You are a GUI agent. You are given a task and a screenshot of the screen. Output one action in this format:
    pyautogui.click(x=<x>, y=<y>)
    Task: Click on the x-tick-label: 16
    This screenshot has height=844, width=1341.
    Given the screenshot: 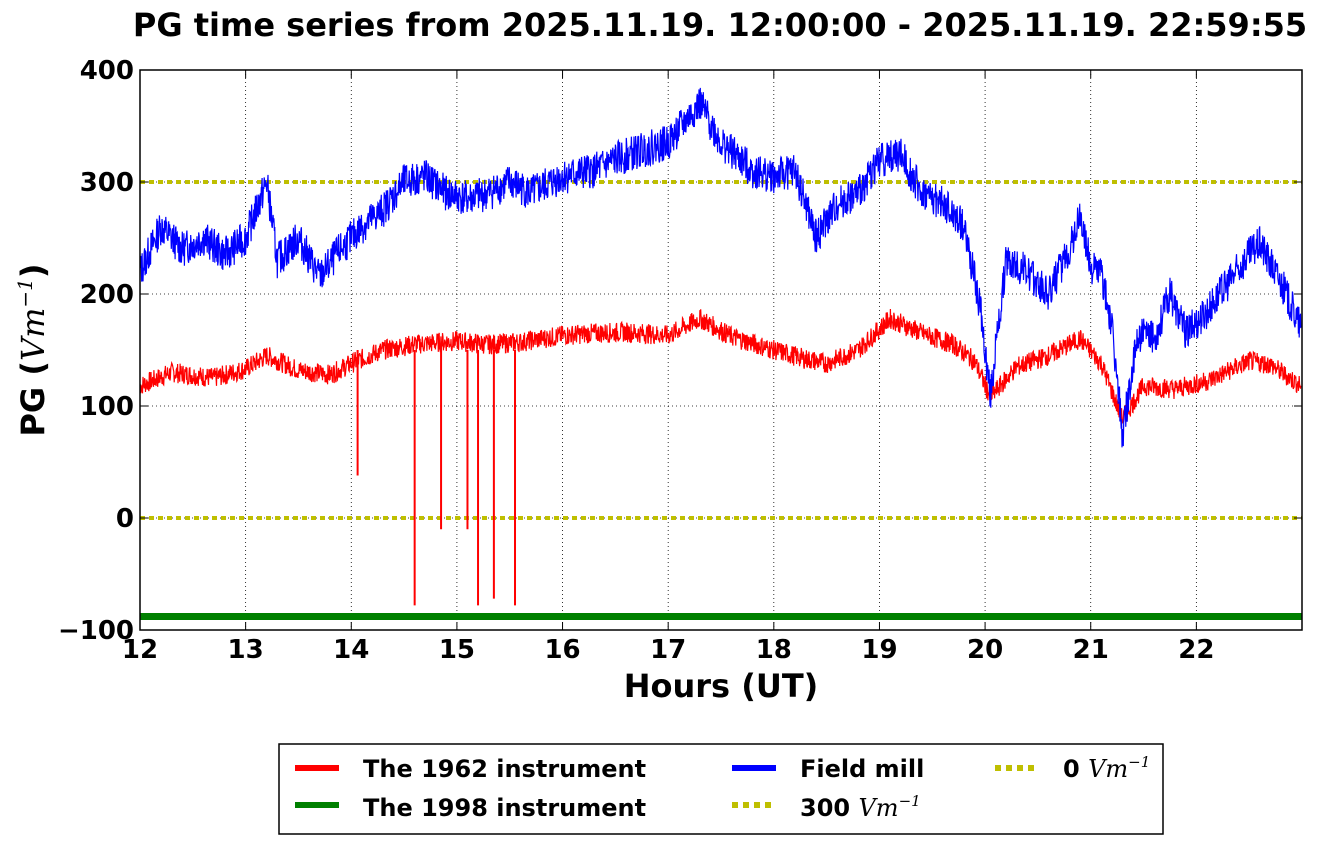 What is the action you would take?
    pyautogui.click(x=562, y=650)
    